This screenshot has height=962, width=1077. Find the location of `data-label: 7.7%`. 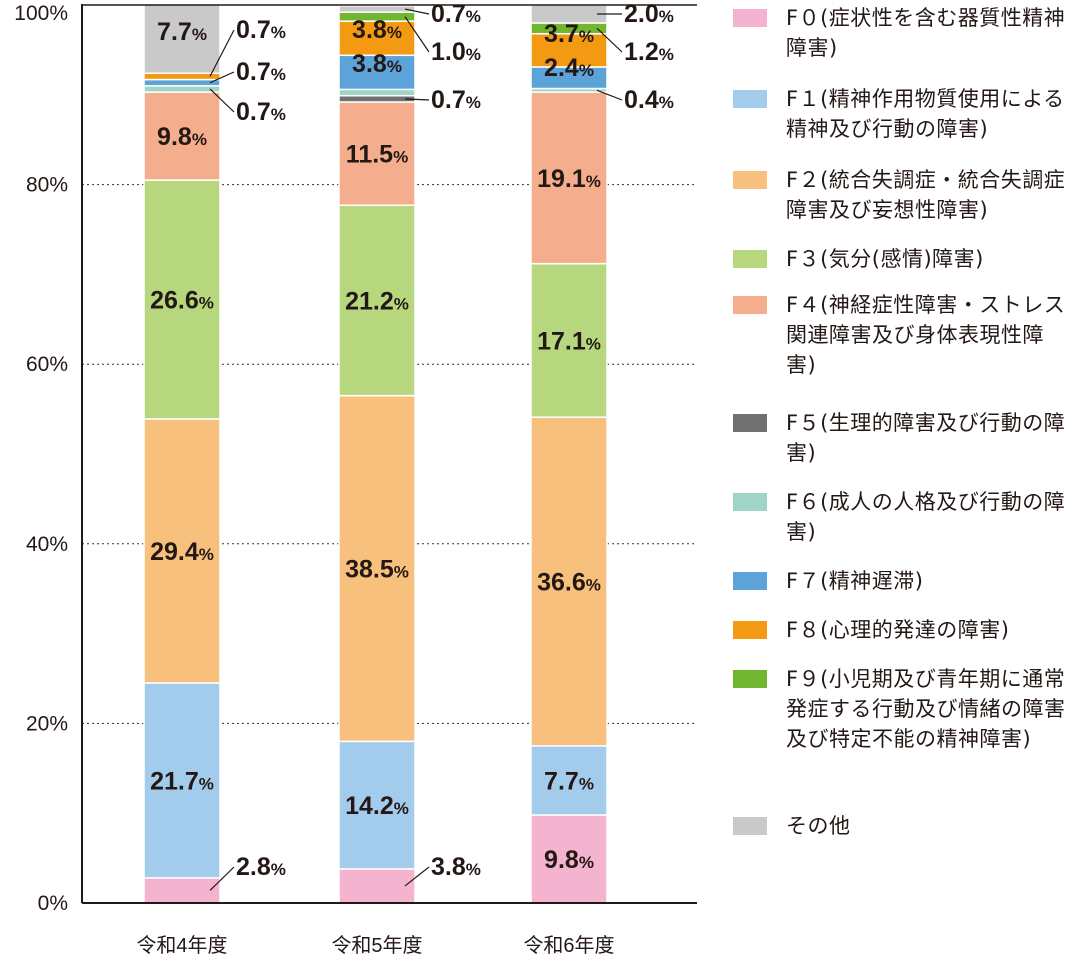

data-label: 7.7% is located at coordinates (182, 32).